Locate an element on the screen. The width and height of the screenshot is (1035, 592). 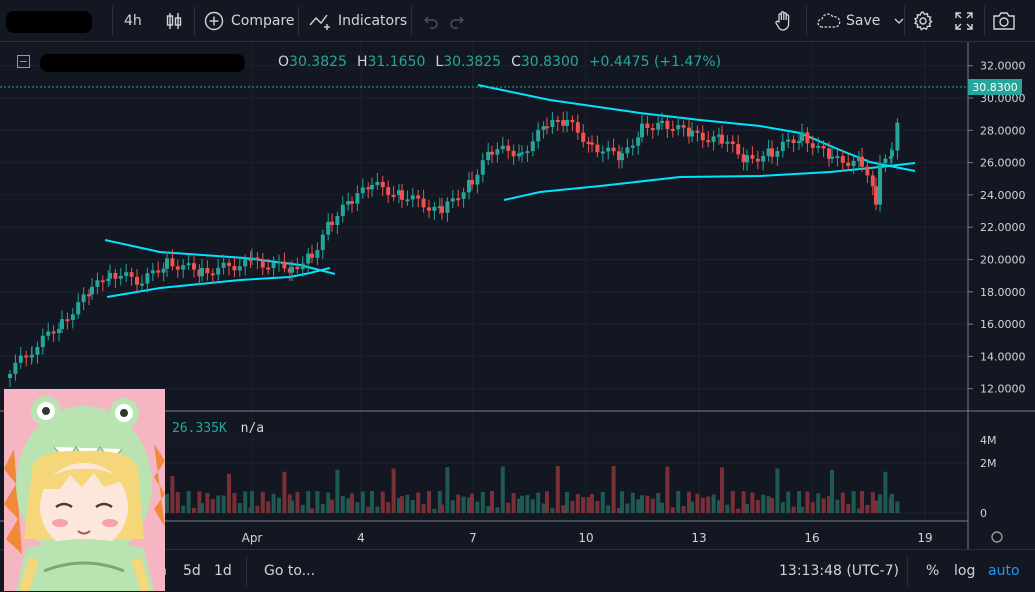
time-tick-label: 7 is located at coordinates (473, 538).